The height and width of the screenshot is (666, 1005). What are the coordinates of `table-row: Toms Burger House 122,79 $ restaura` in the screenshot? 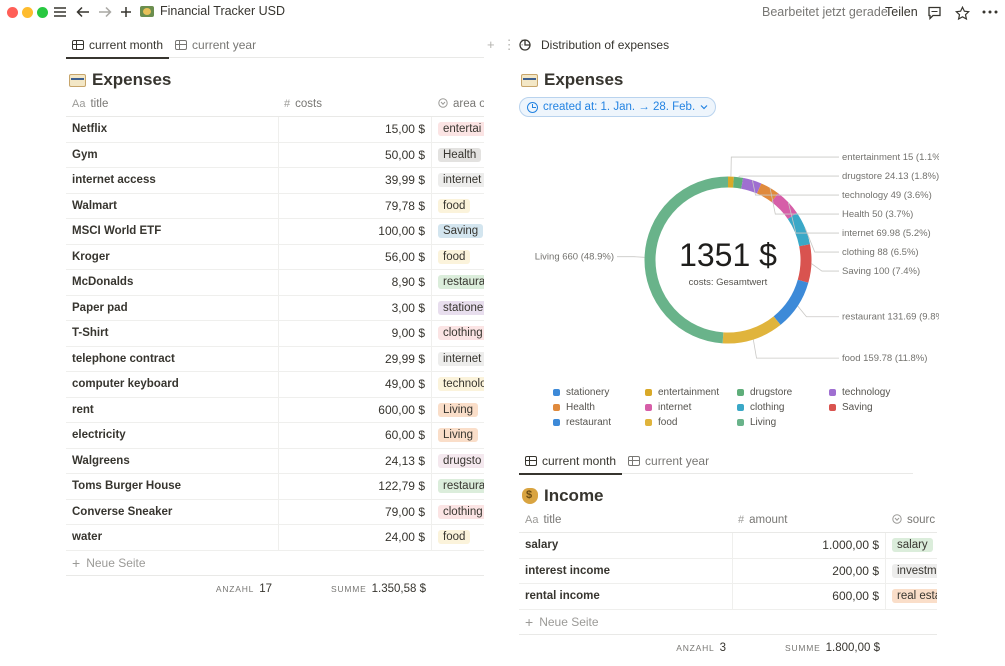 It's located at (275, 487).